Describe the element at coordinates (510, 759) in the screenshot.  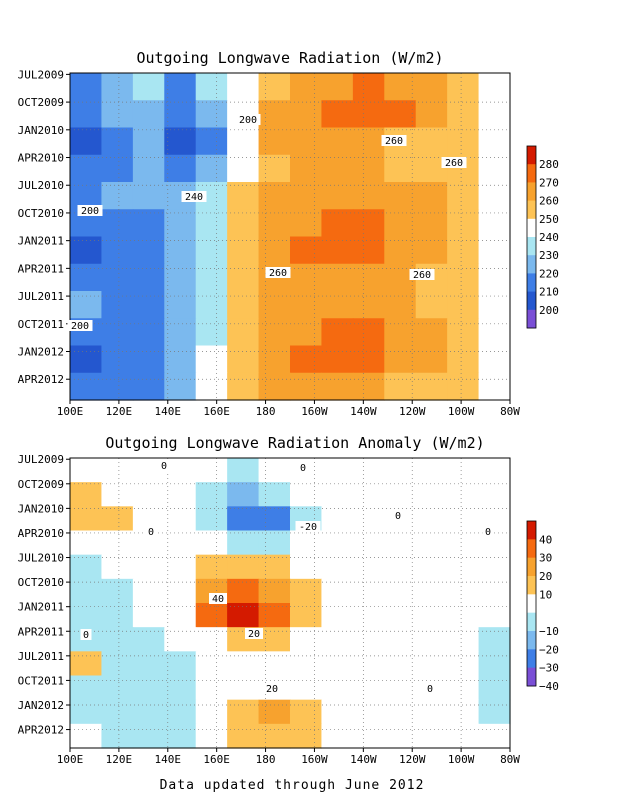
I see `x-tick-label: 80W` at that location.